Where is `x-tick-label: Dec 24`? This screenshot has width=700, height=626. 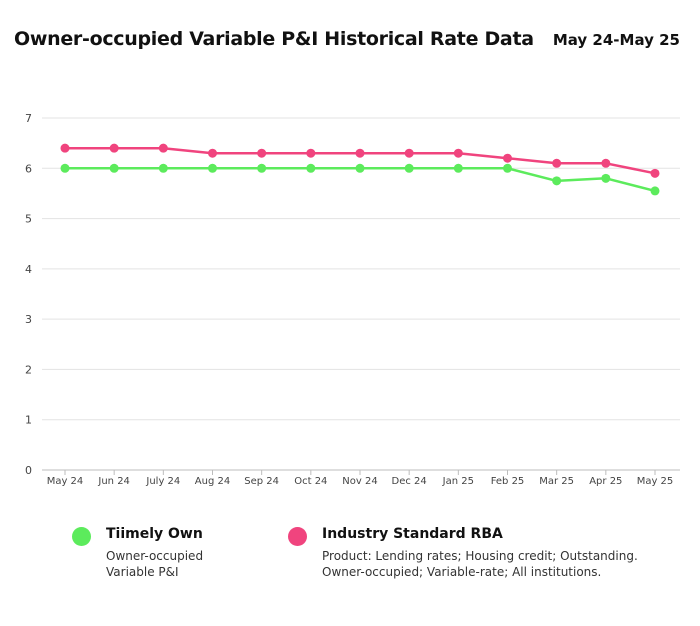 x-tick-label: Dec 24 is located at coordinates (409, 481).